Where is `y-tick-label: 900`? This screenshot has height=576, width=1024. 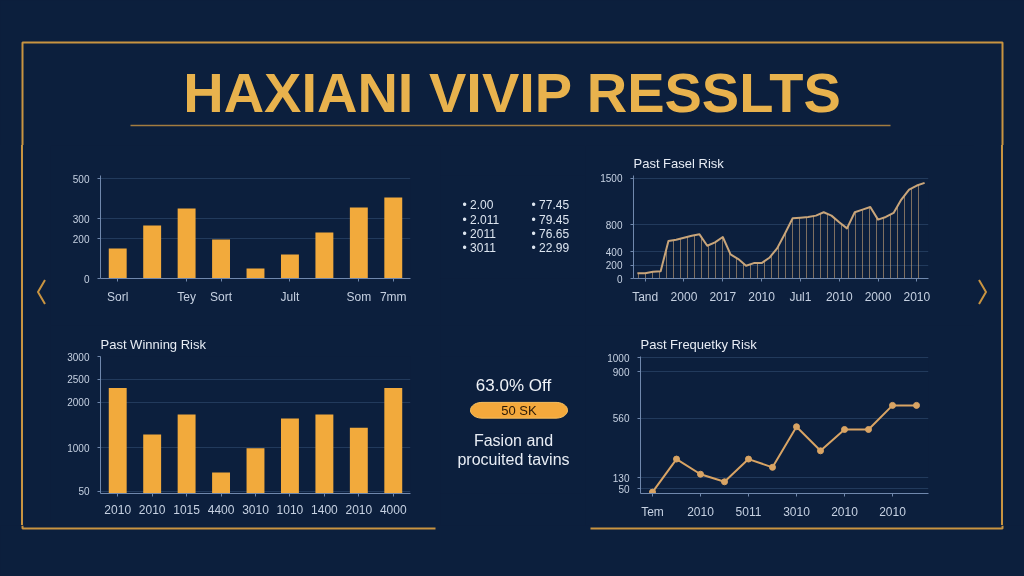 y-tick-label: 900 is located at coordinates (621, 372).